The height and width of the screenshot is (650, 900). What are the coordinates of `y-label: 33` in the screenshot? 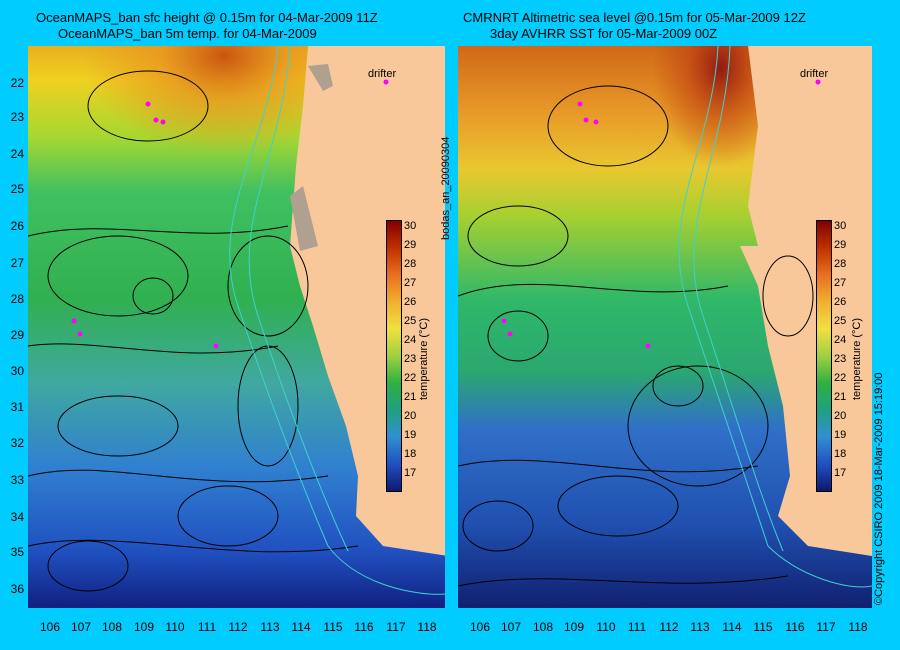 It's located at (17, 480).